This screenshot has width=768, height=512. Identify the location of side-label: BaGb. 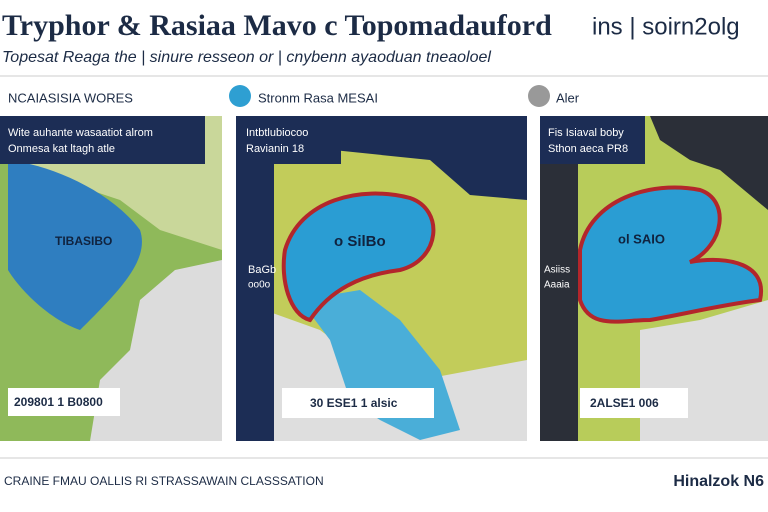
(262, 270).